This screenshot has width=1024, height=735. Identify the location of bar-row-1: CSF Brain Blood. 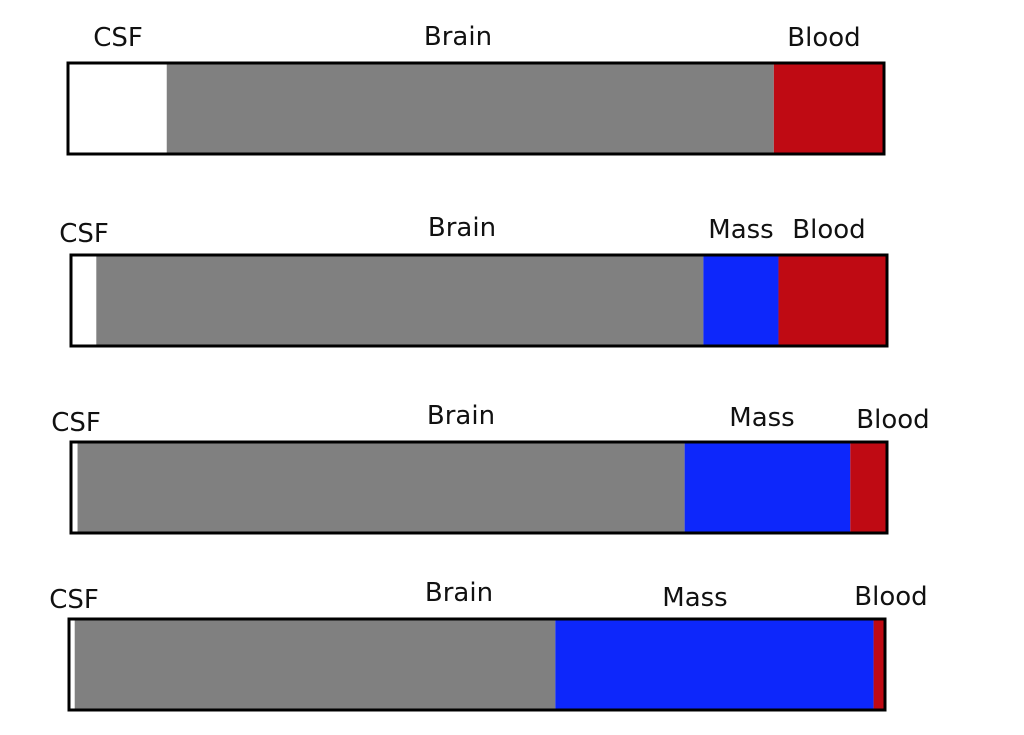
(476, 89).